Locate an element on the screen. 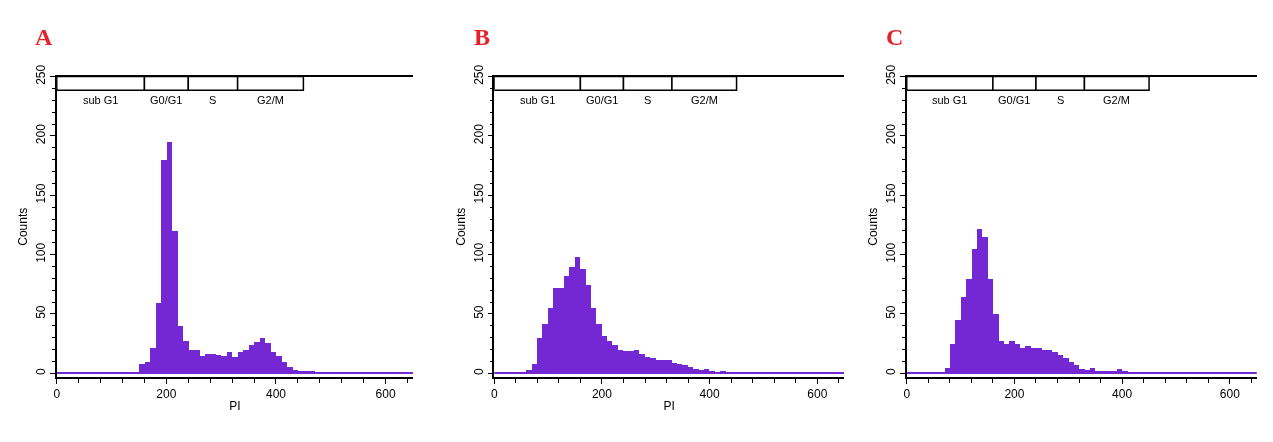  chart-title: C is located at coordinates (895, 37).